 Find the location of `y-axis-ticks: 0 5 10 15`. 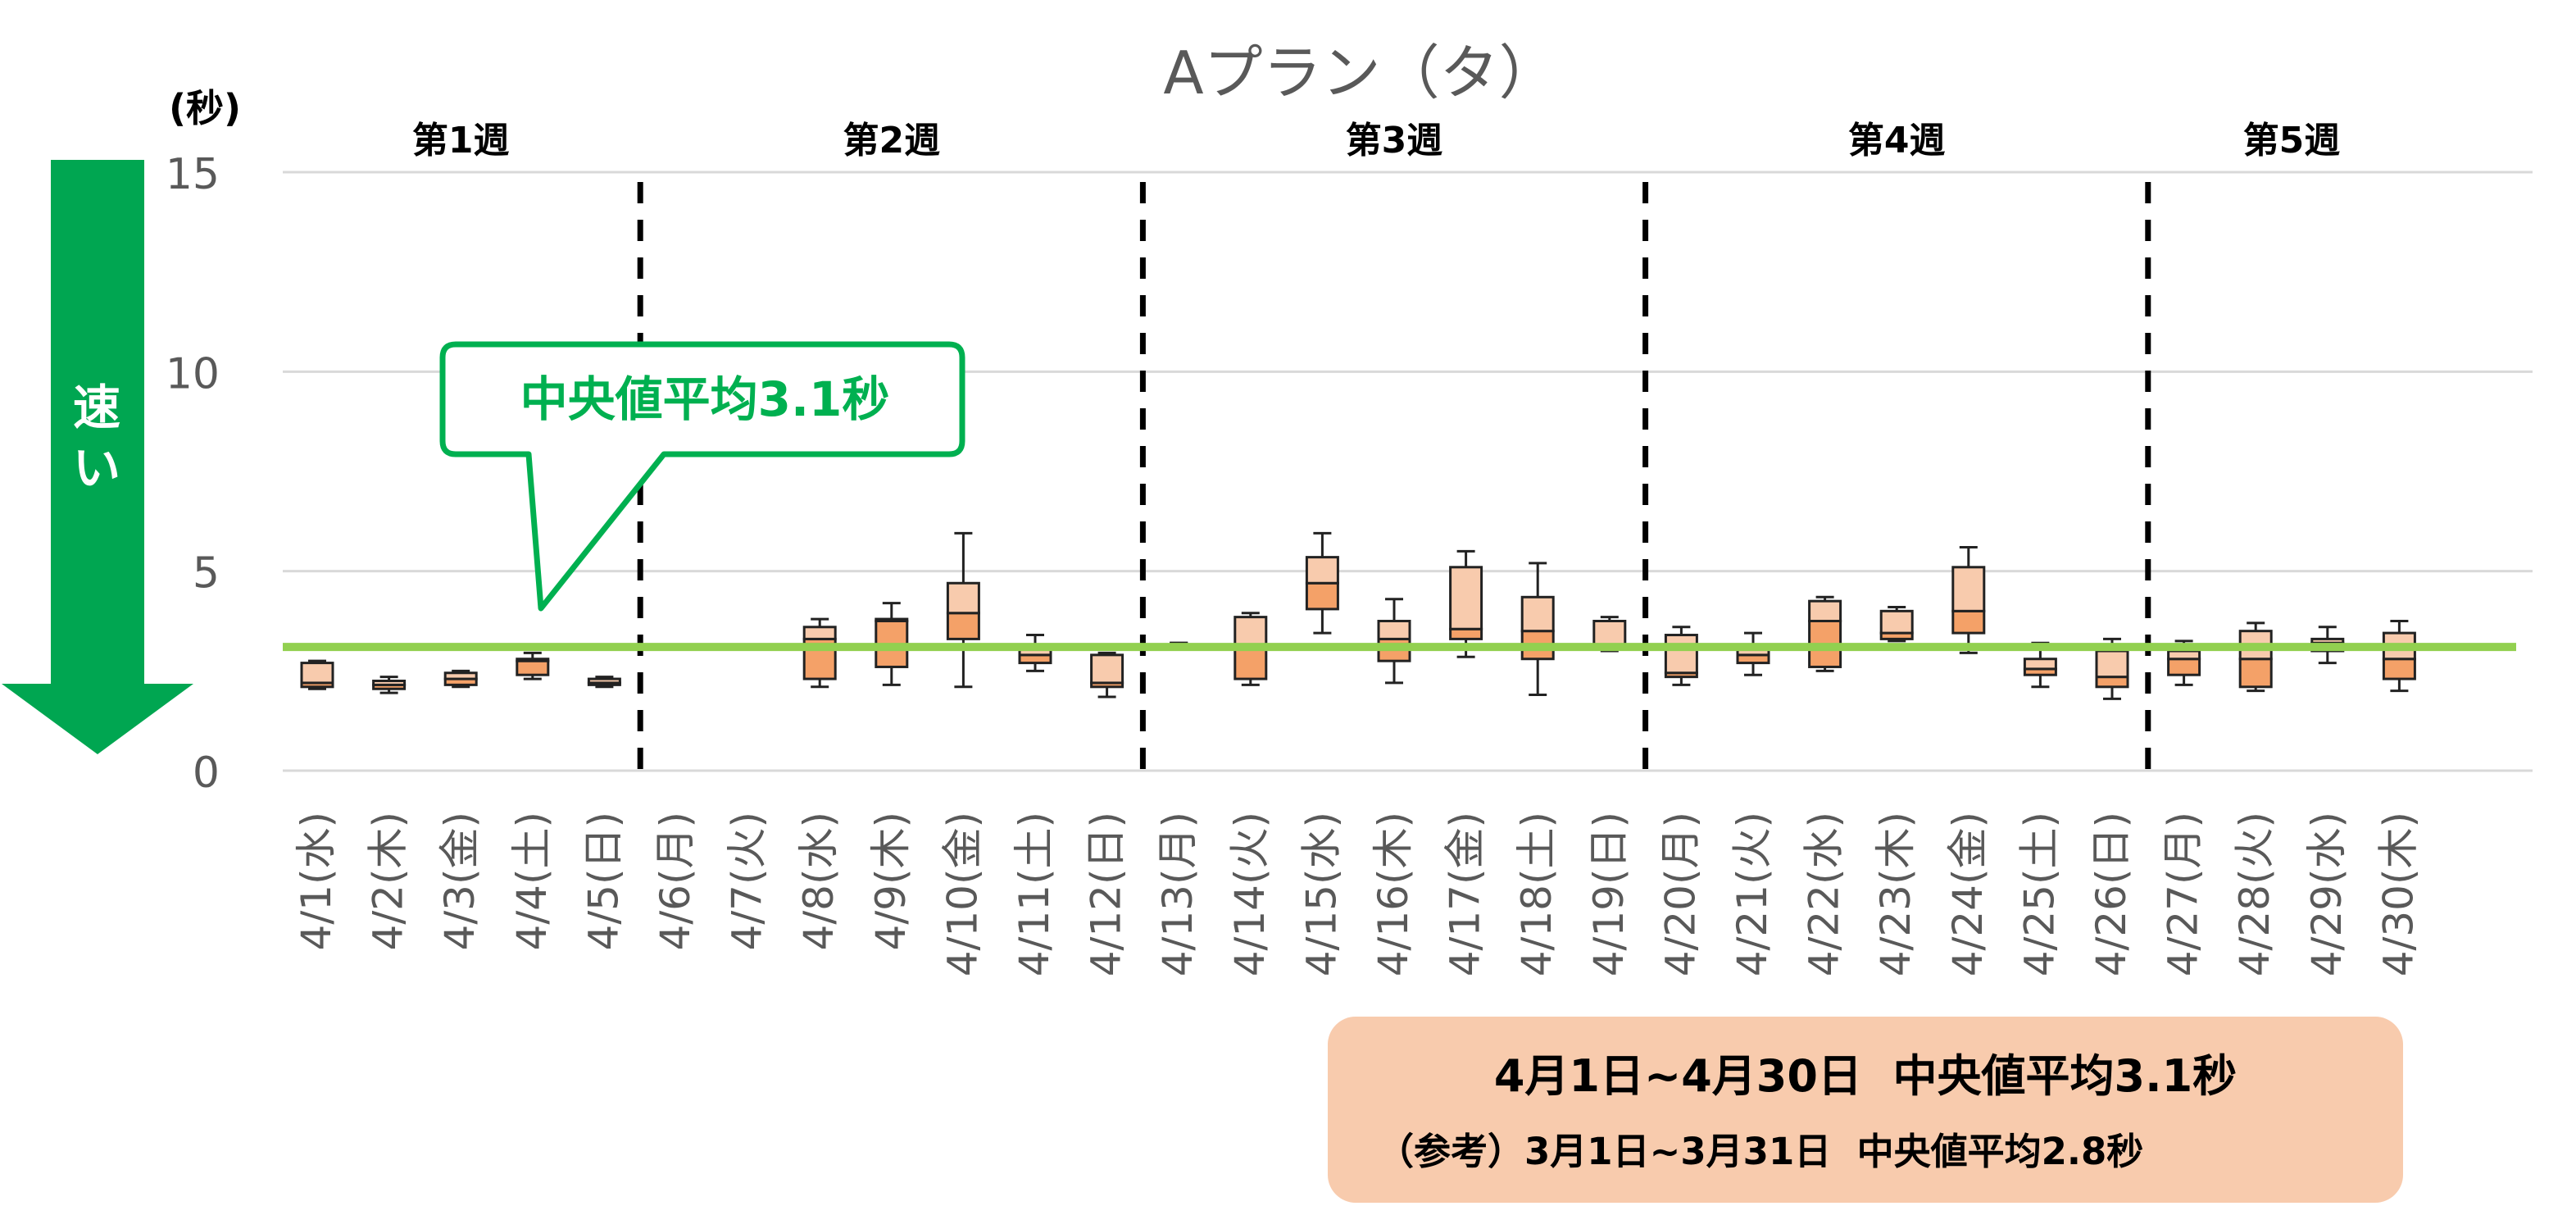

y-axis-ticks: 0 5 10 15 is located at coordinates (193, 474).